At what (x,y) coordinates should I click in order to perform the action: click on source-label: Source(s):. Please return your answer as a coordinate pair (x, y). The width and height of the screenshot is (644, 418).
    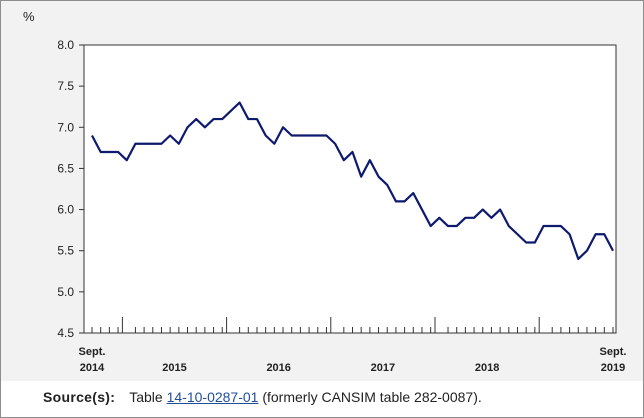
    Looking at the image, I should click on (79, 397).